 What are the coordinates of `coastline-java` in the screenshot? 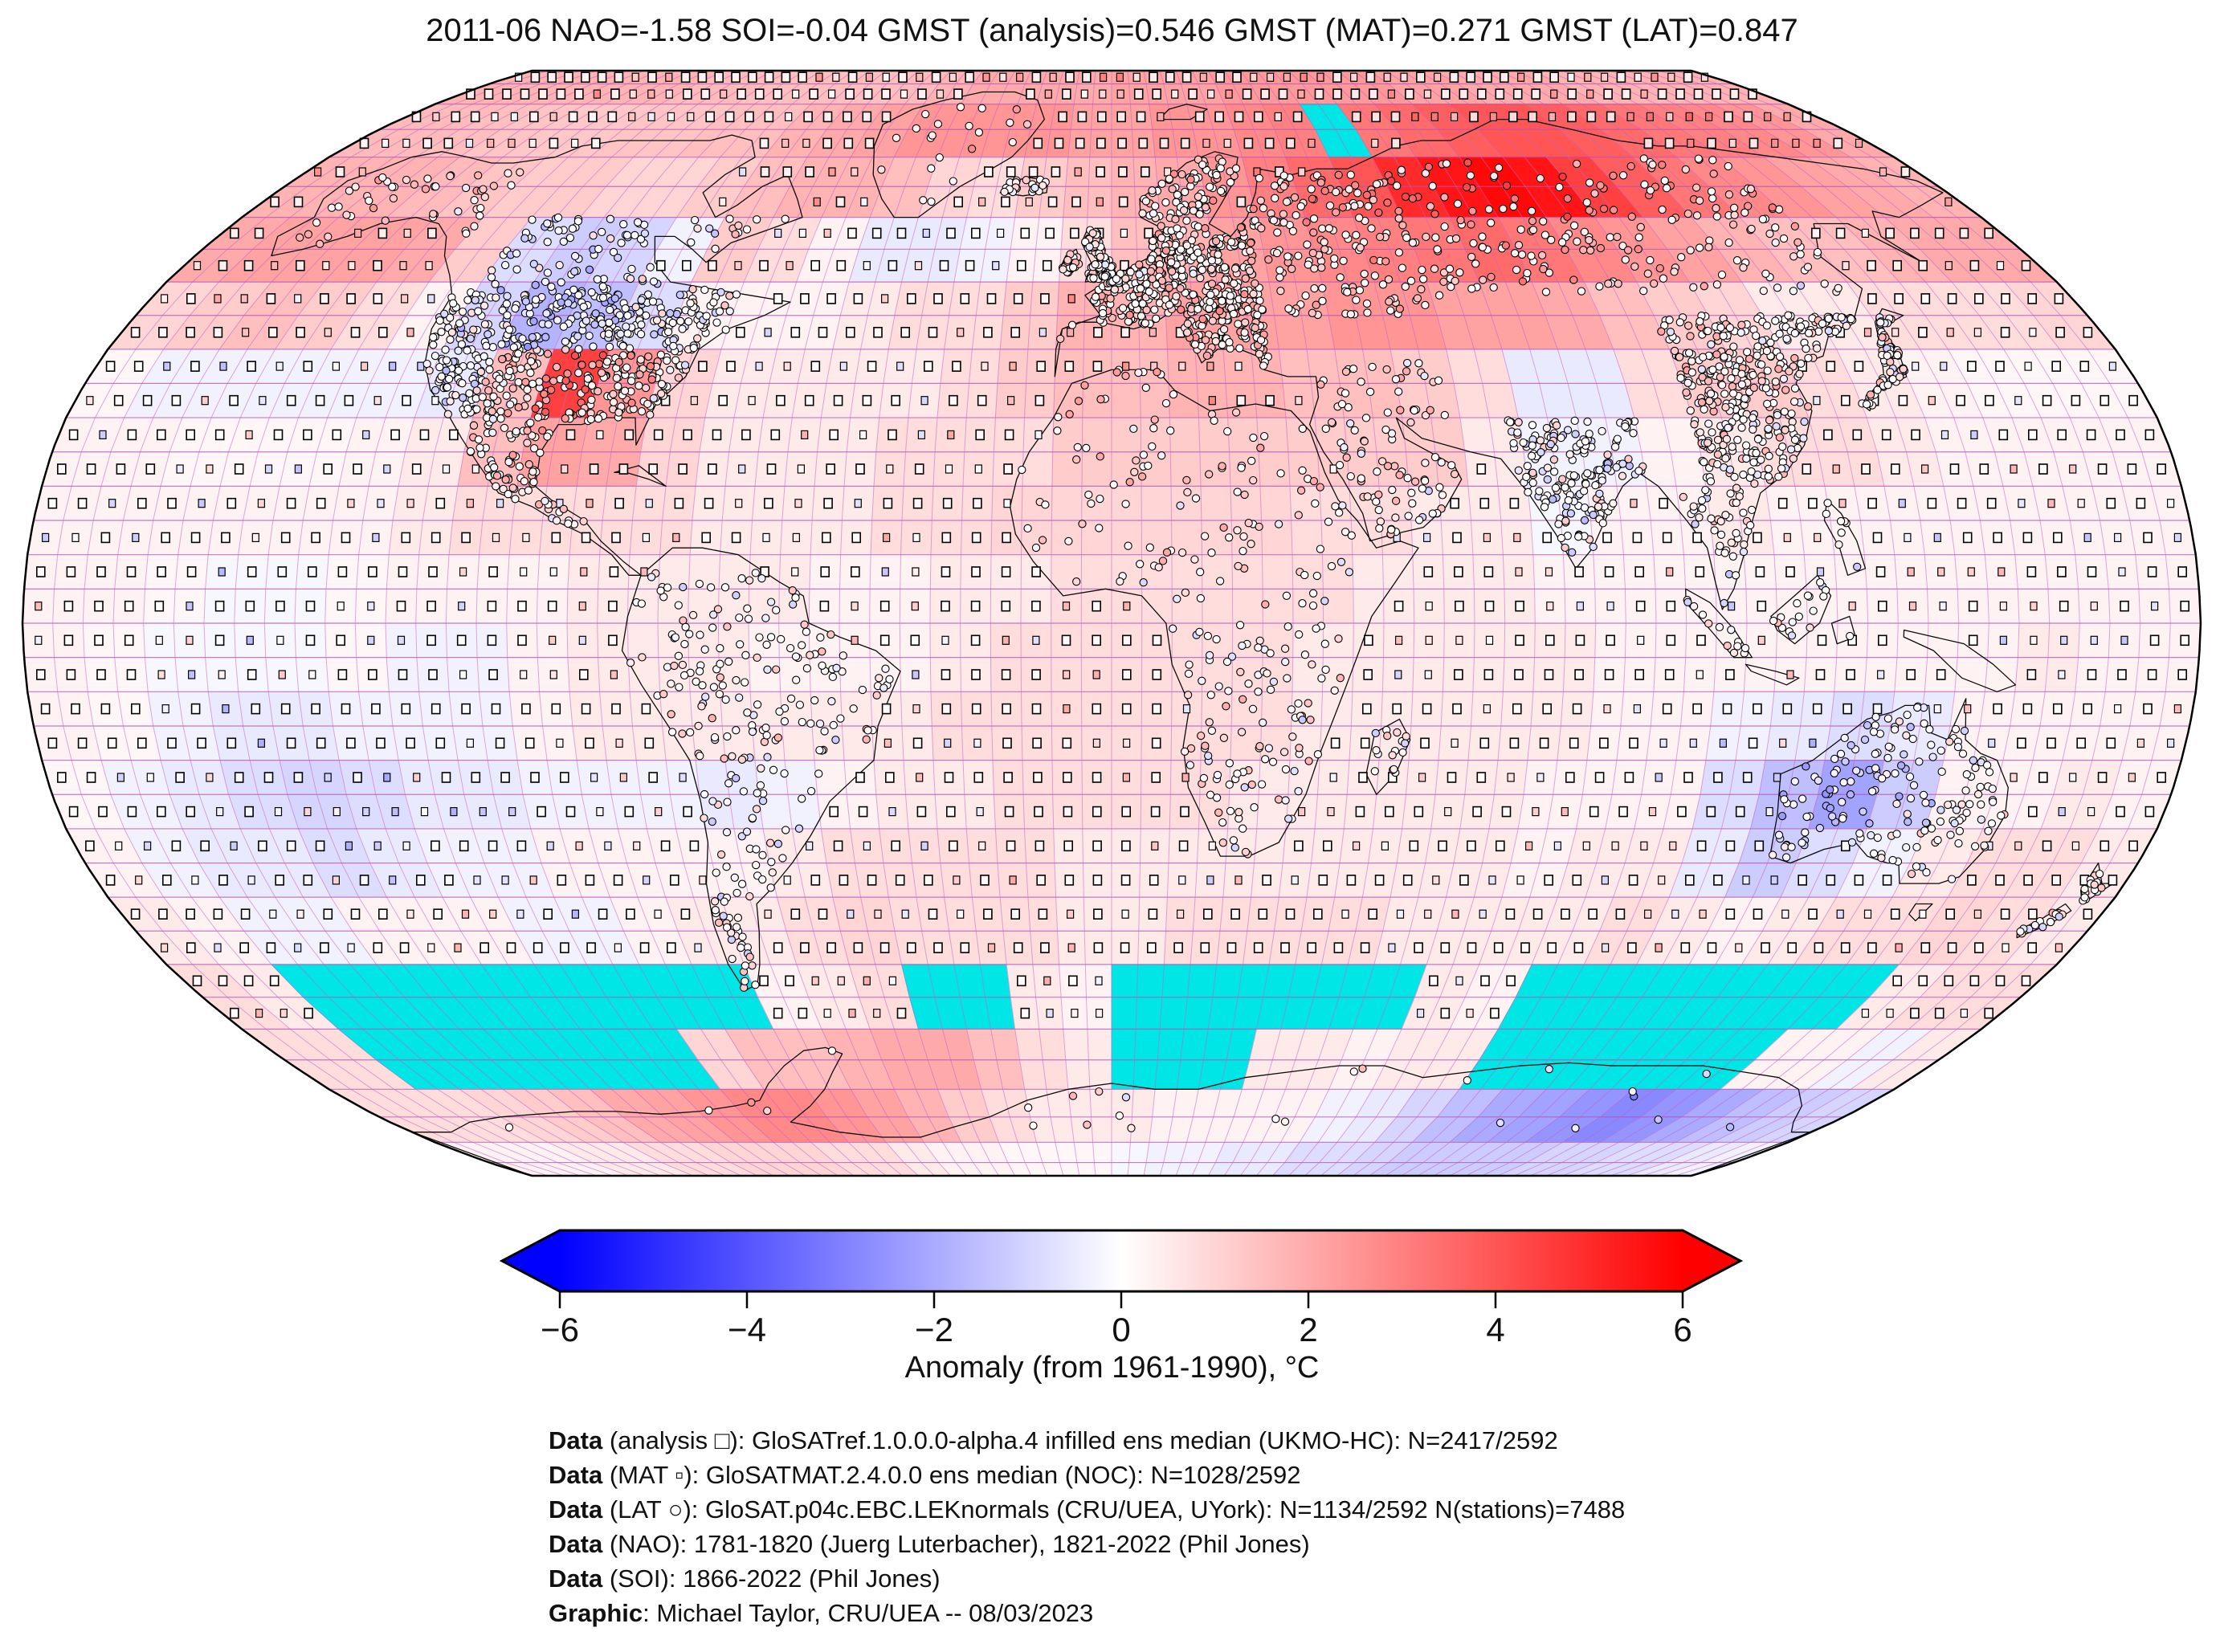 It's located at (1772, 674).